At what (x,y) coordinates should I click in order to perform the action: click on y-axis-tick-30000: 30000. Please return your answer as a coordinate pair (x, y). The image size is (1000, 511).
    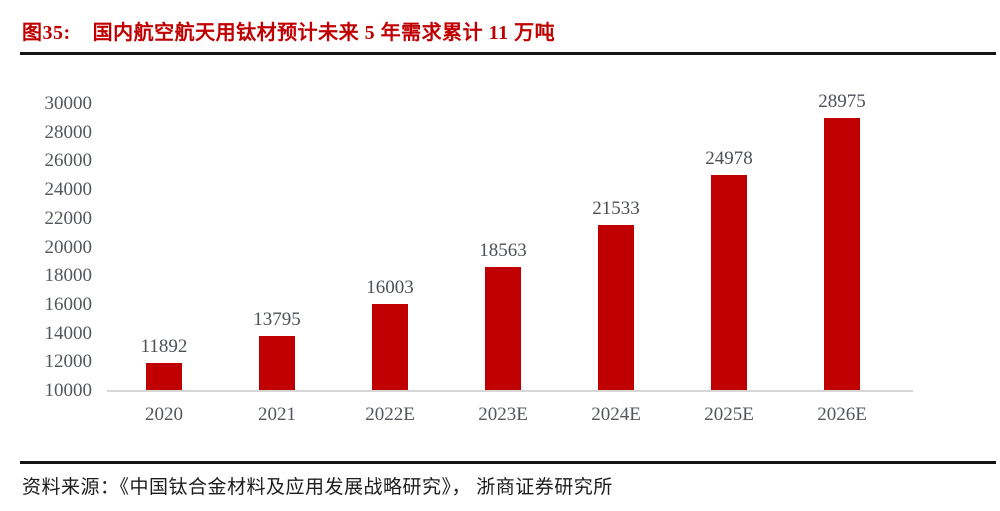
    Looking at the image, I should click on (68, 103).